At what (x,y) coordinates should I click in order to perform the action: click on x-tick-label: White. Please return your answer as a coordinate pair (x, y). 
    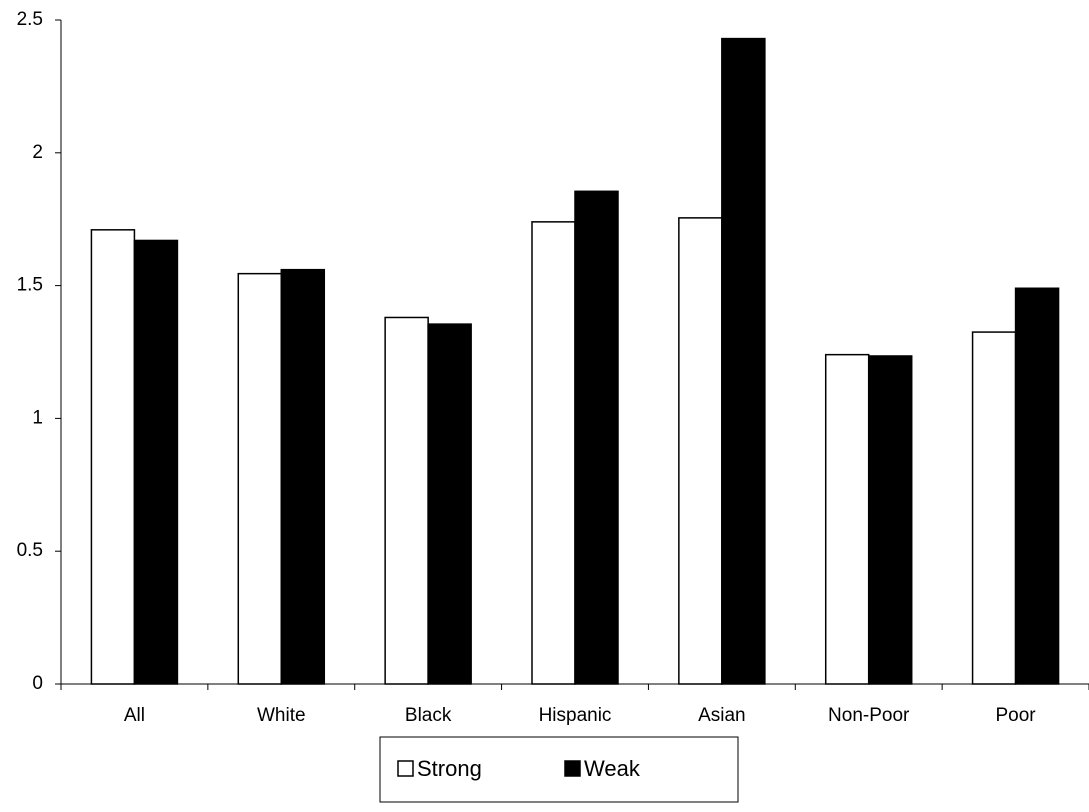
    Looking at the image, I should click on (281, 715).